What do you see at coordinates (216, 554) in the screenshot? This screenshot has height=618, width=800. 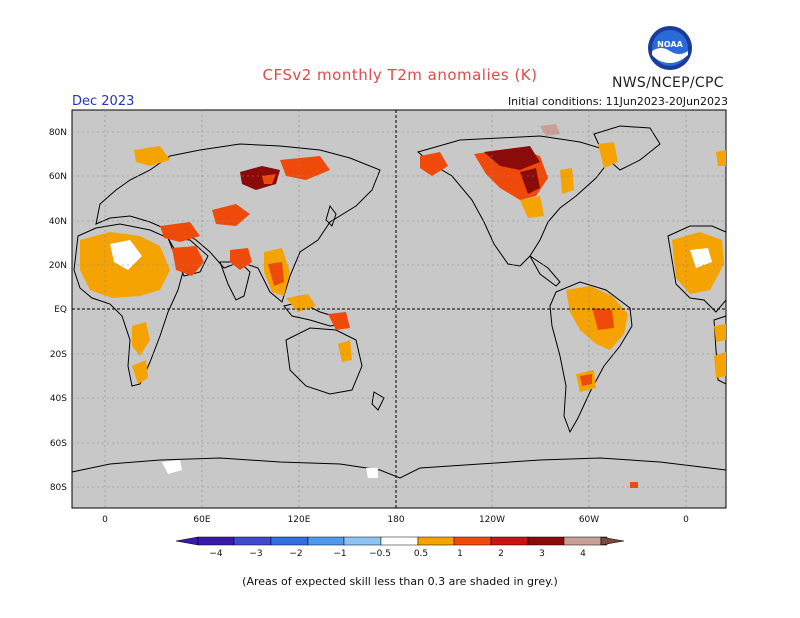 I see `colorbar-tick: −4` at bounding box center [216, 554].